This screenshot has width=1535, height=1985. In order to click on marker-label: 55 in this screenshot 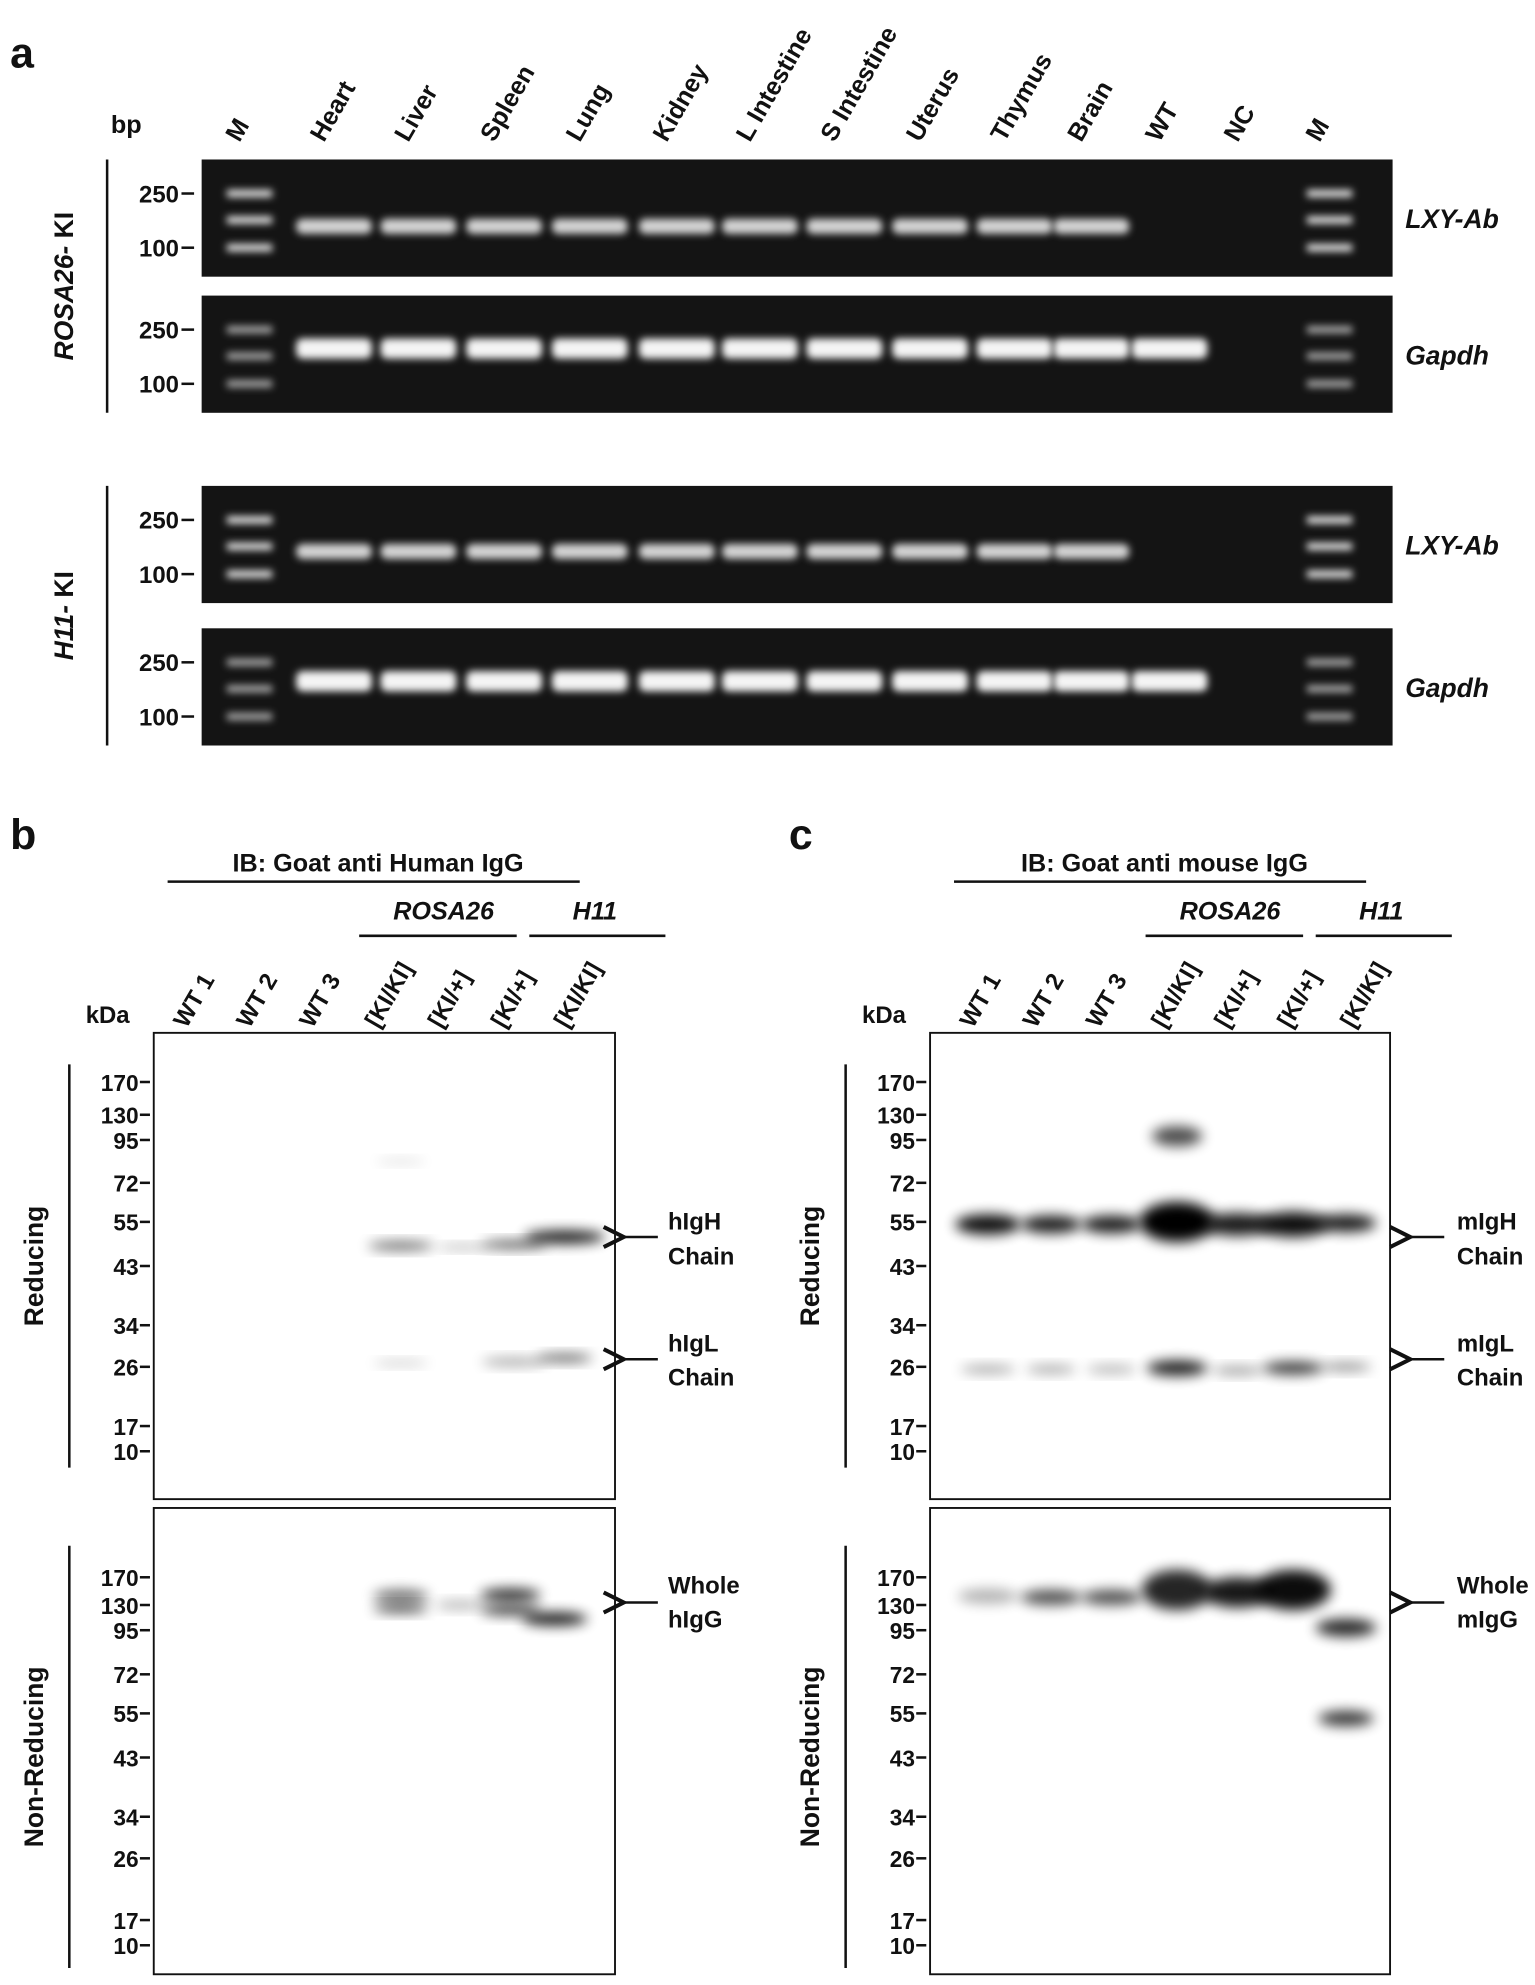, I will do `click(902, 1714)`.